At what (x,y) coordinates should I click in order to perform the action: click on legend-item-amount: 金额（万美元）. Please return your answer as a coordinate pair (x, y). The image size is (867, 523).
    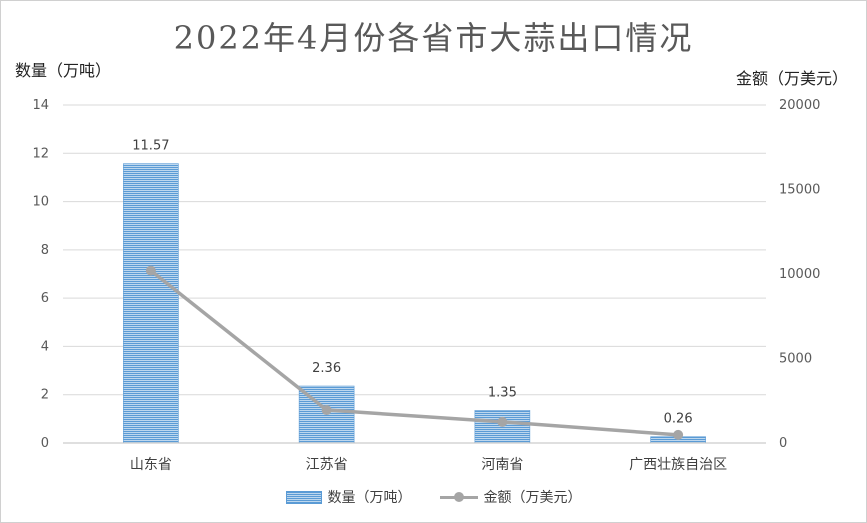
    Looking at the image, I should click on (510, 497).